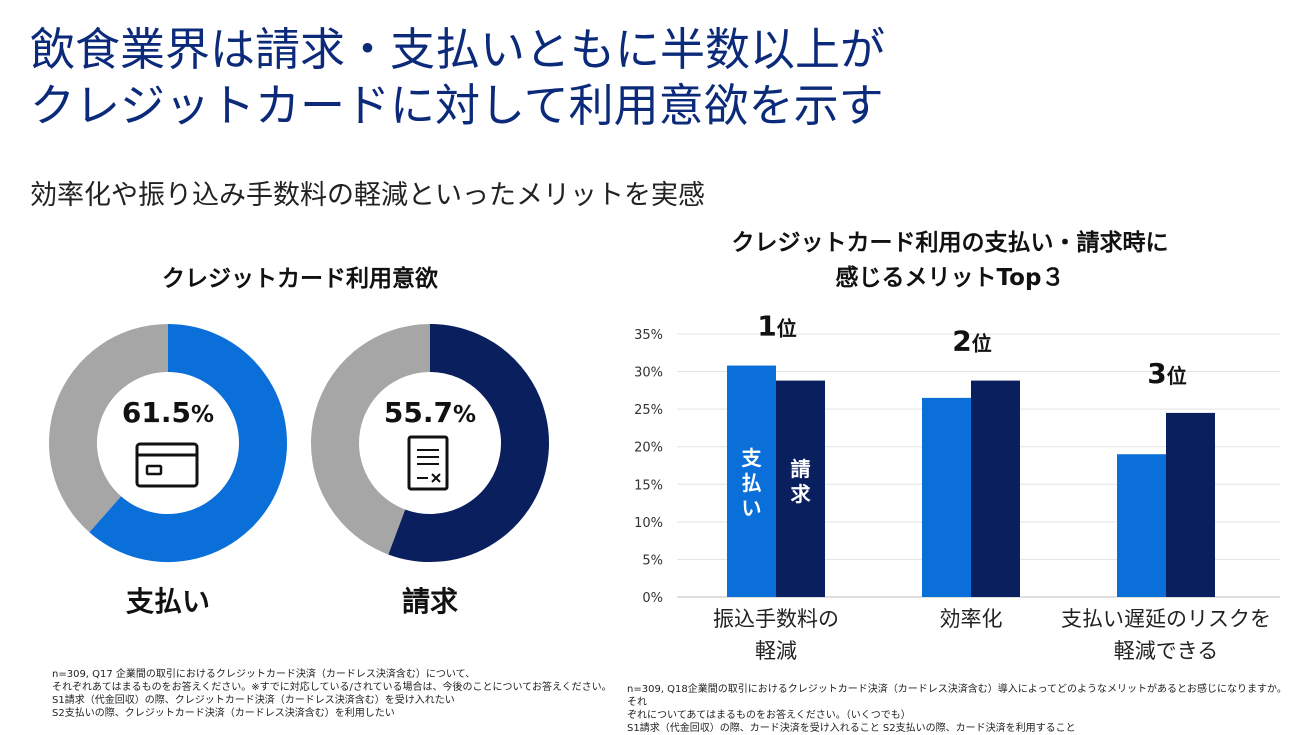 This screenshot has width=1299, height=735. What do you see at coordinates (457, 105) in the screenshot?
I see `title-line-2: クレジットカードに対して利用意欲を示す` at bounding box center [457, 105].